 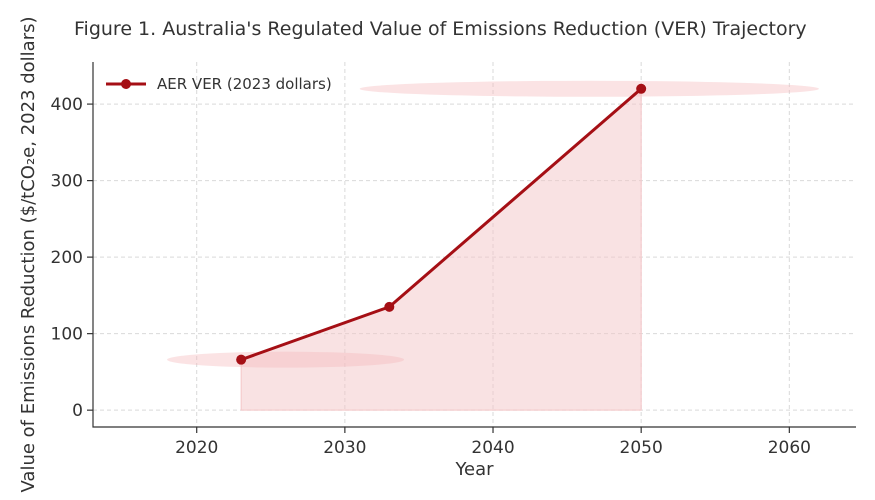 What do you see at coordinates (244, 84) in the screenshot?
I see `legend-label: AER VER (2023 dollars)` at bounding box center [244, 84].